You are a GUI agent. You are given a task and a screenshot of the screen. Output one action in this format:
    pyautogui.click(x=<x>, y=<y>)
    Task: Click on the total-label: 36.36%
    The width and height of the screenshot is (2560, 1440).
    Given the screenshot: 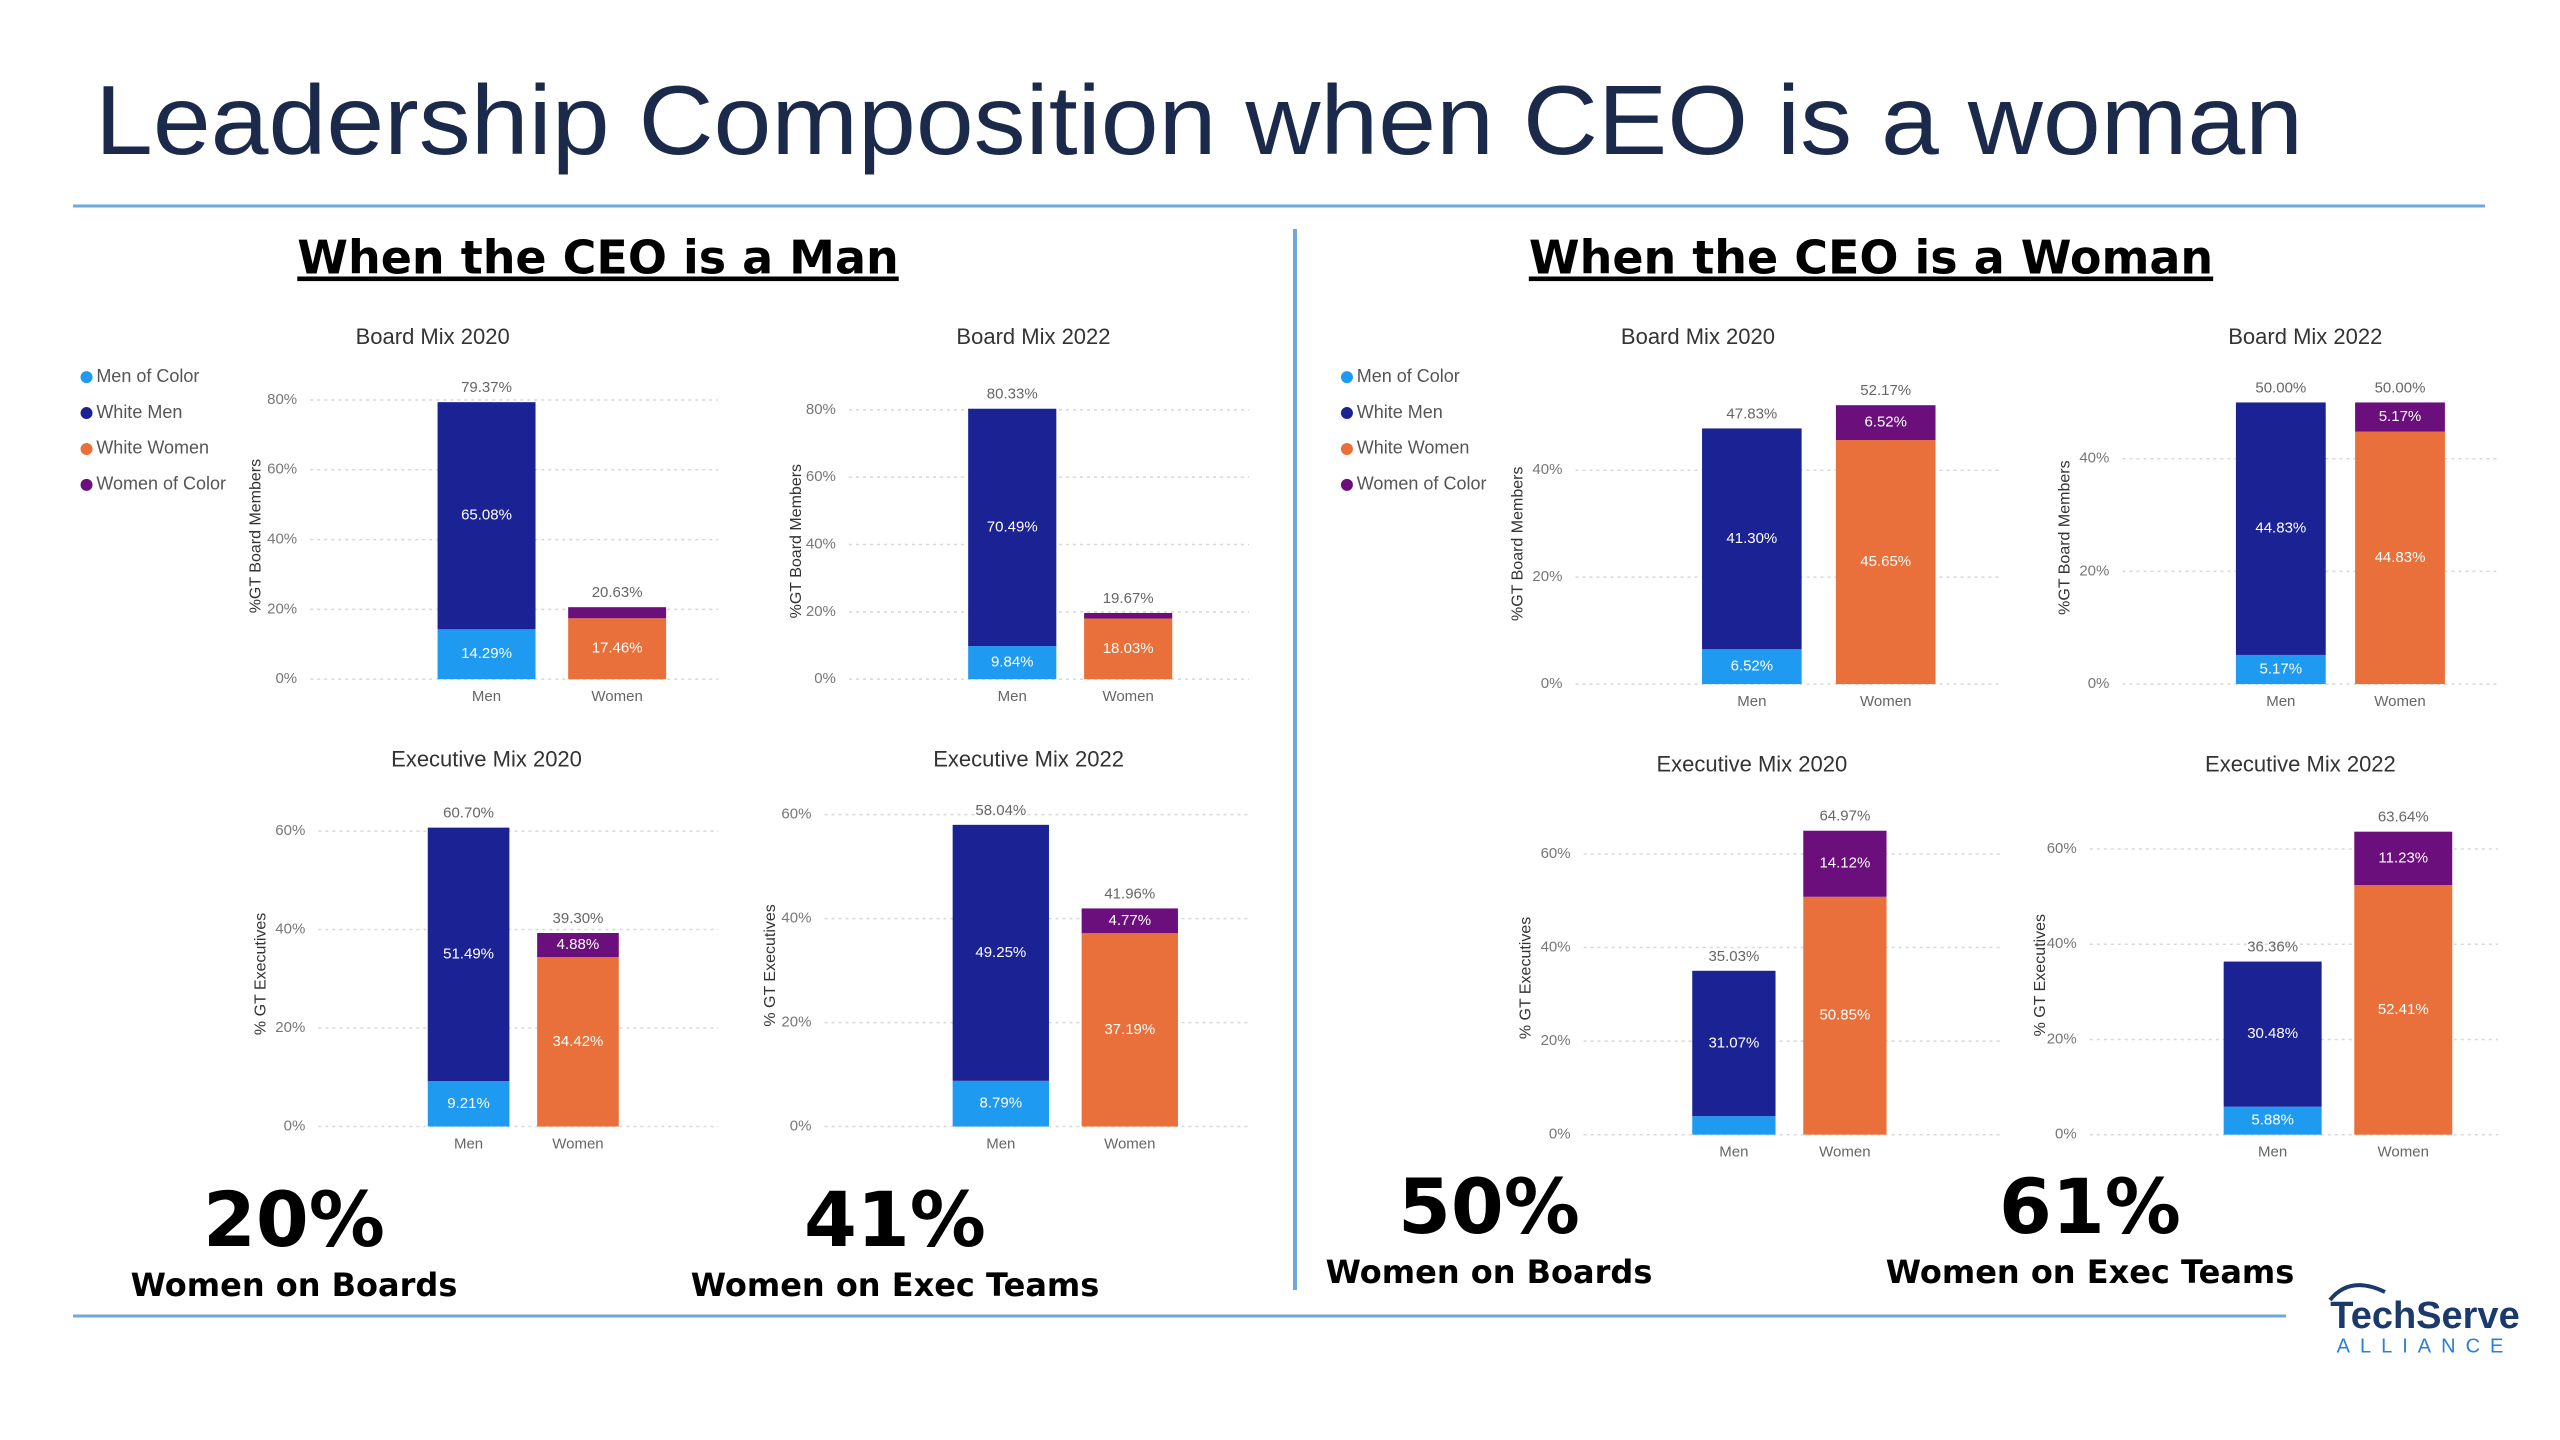 What is the action you would take?
    pyautogui.click(x=2272, y=947)
    